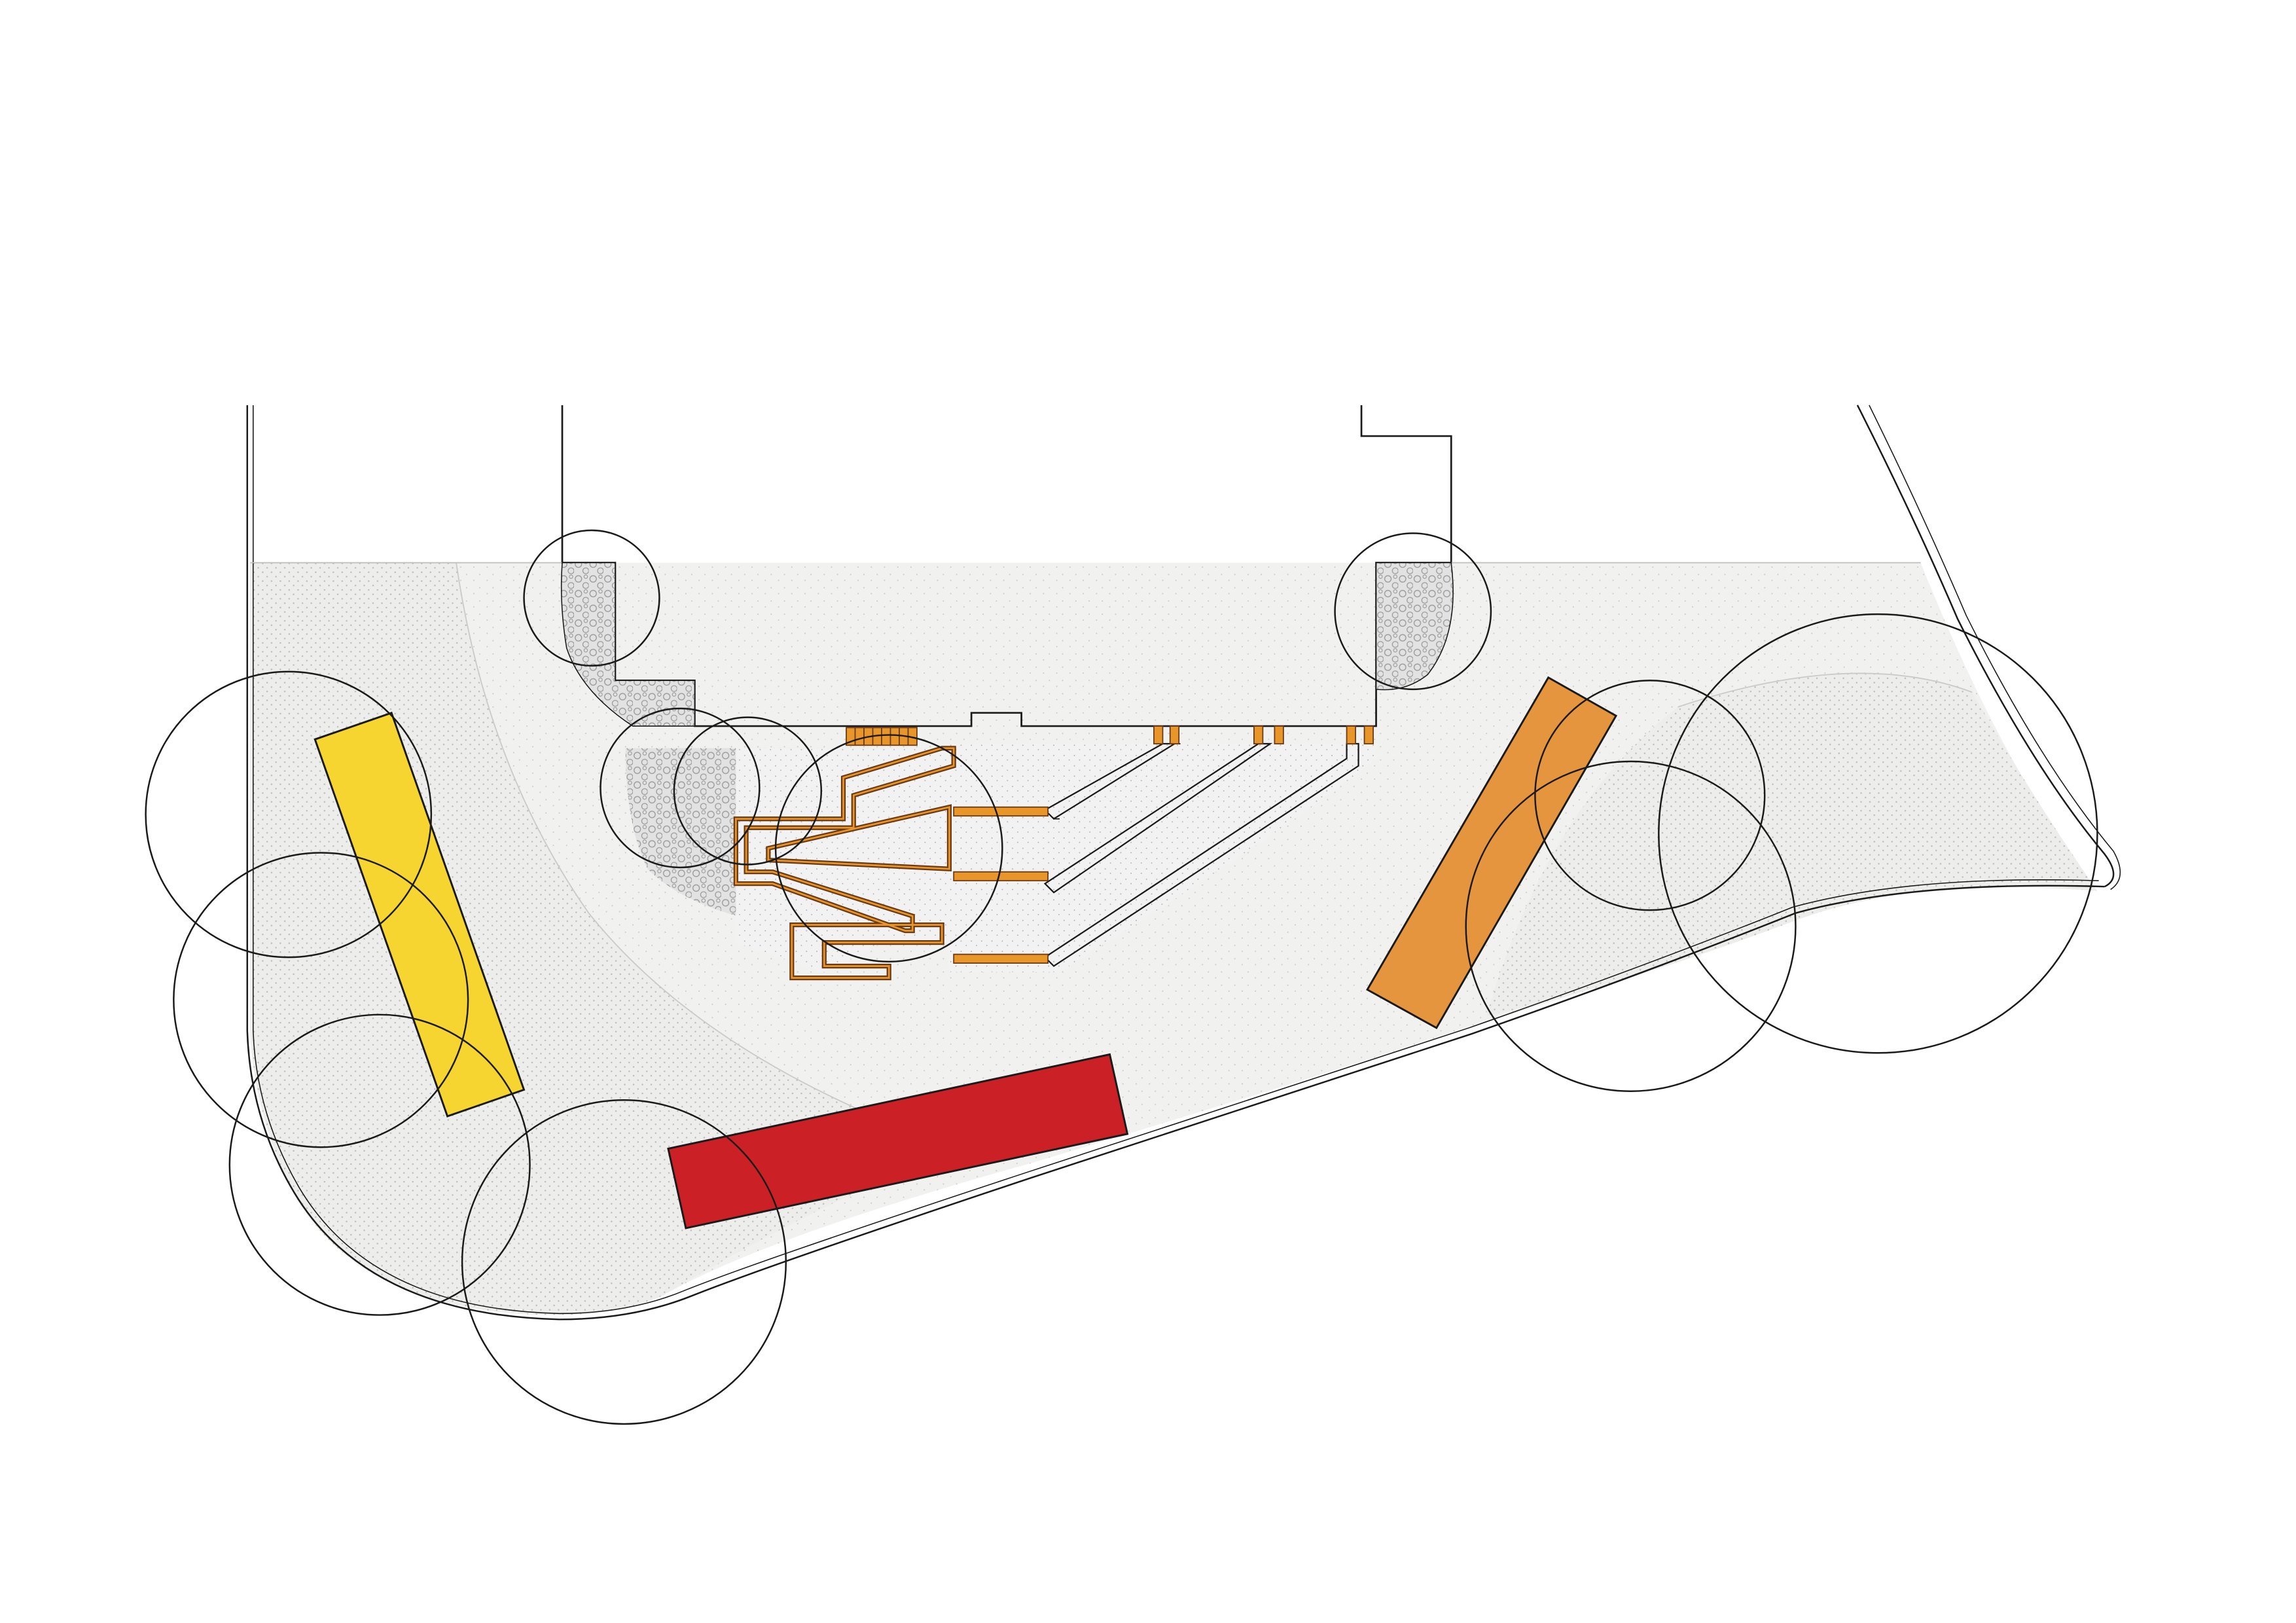 This screenshot has width=2296, height=1623. What do you see at coordinates (1001, 811) in the screenshot?
I see `bench-strip-top` at bounding box center [1001, 811].